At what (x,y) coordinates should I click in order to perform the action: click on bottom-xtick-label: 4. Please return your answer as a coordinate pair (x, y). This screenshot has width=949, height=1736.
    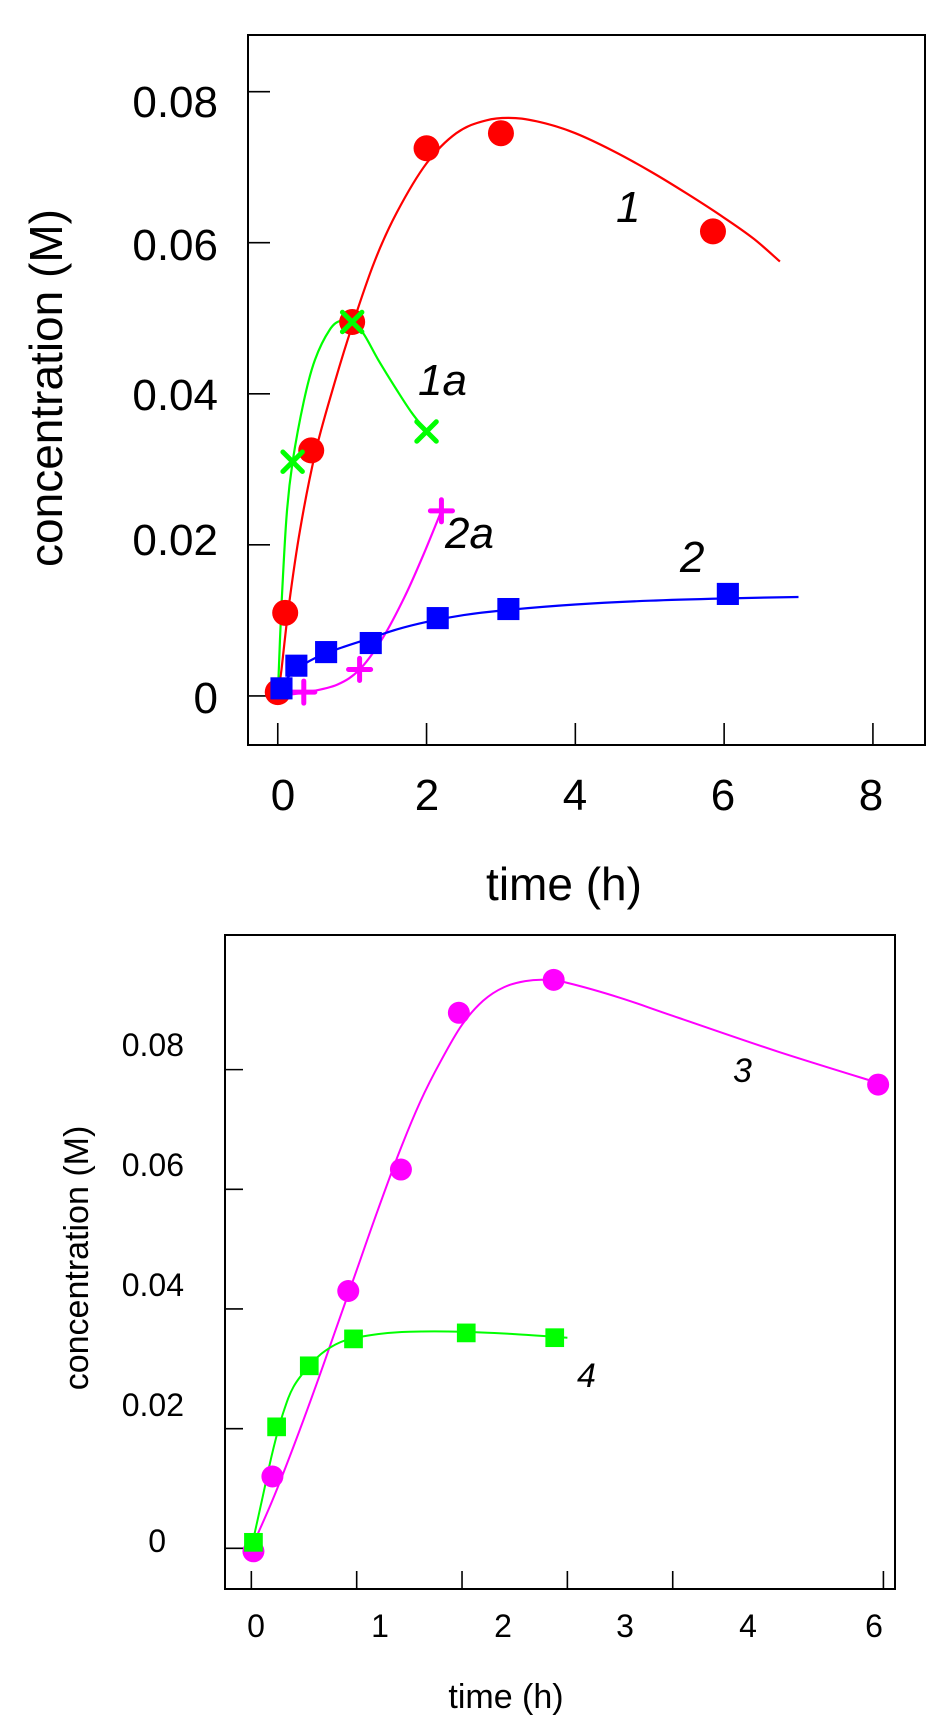
    Looking at the image, I should click on (748, 1626).